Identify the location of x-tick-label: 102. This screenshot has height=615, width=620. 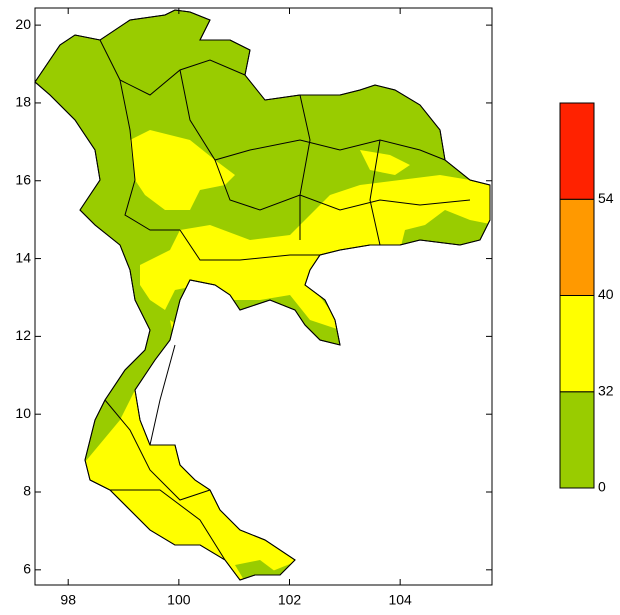
(290, 600).